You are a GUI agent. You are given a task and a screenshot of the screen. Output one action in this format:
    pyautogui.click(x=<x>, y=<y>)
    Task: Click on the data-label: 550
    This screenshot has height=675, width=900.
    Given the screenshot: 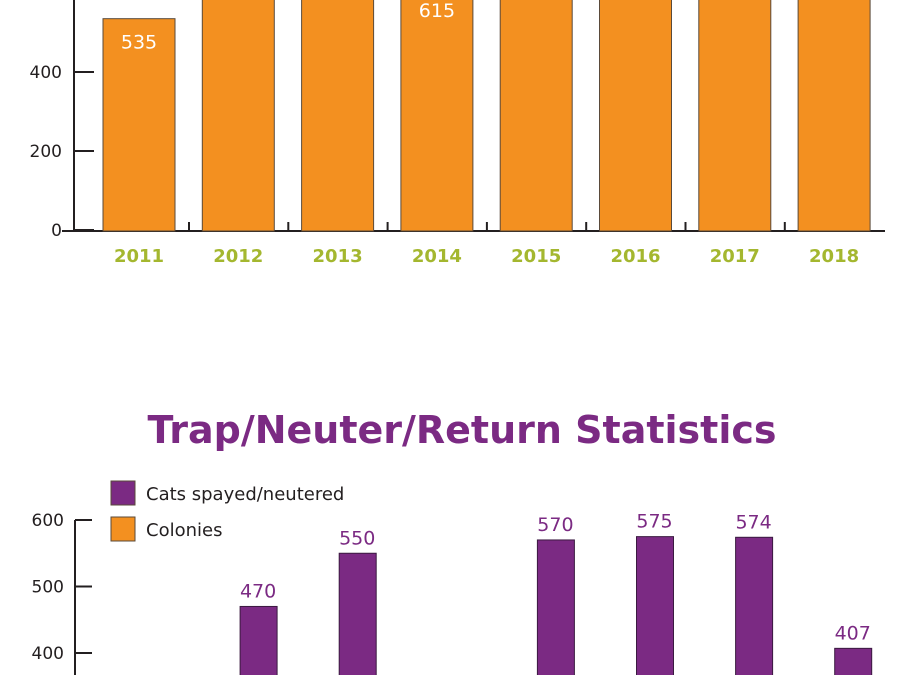 What is the action you would take?
    pyautogui.click(x=357, y=538)
    